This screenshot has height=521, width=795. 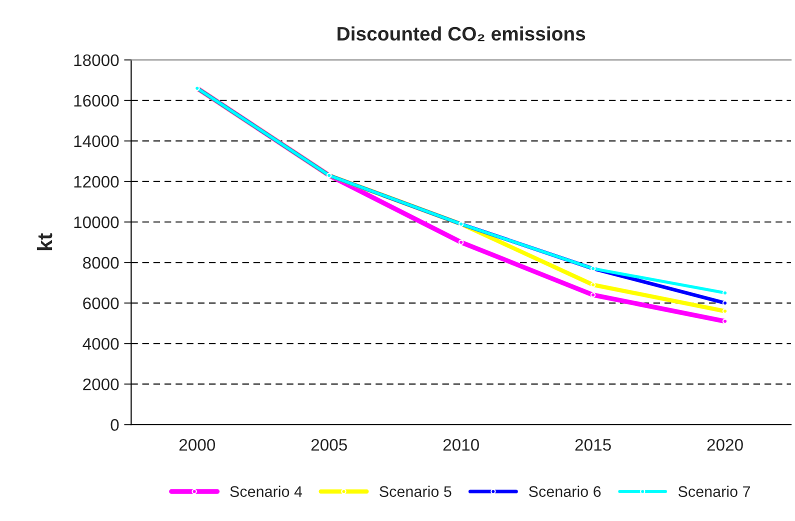 I want to click on y-tick-label: 12000, so click(x=96, y=182).